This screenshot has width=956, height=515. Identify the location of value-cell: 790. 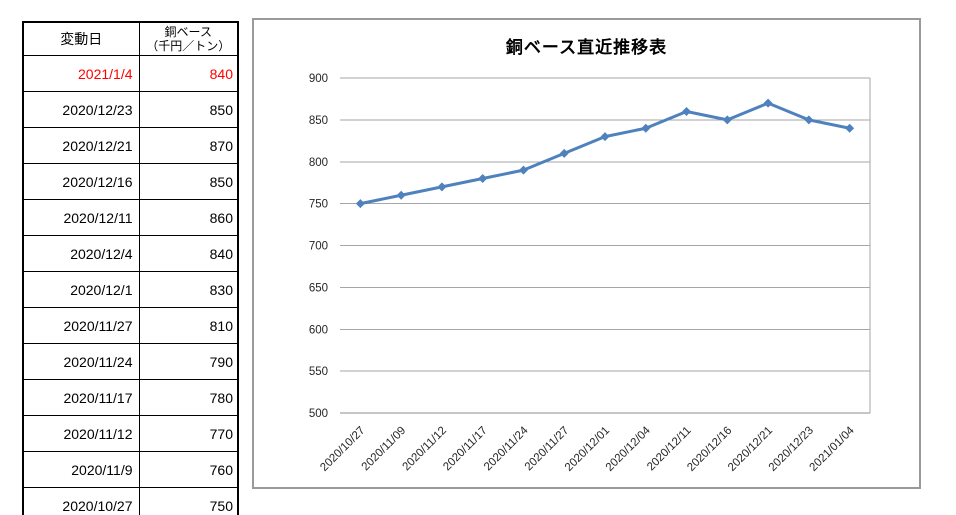
(188, 361).